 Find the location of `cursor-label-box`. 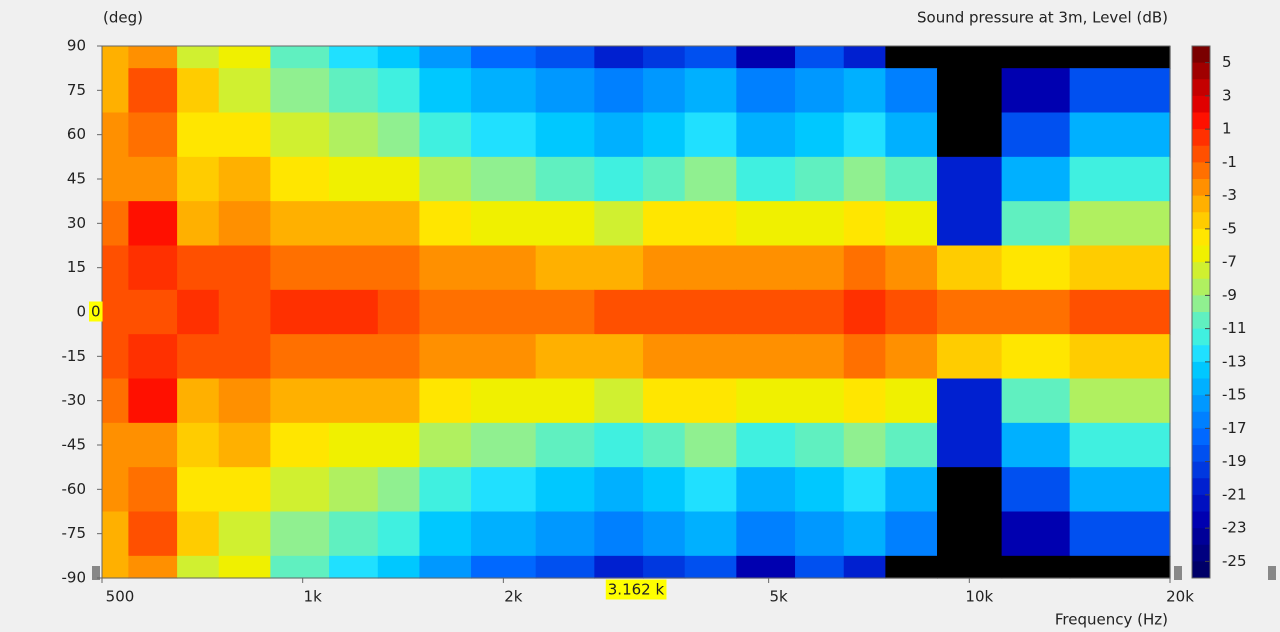

cursor-label-box is located at coordinates (636, 589).